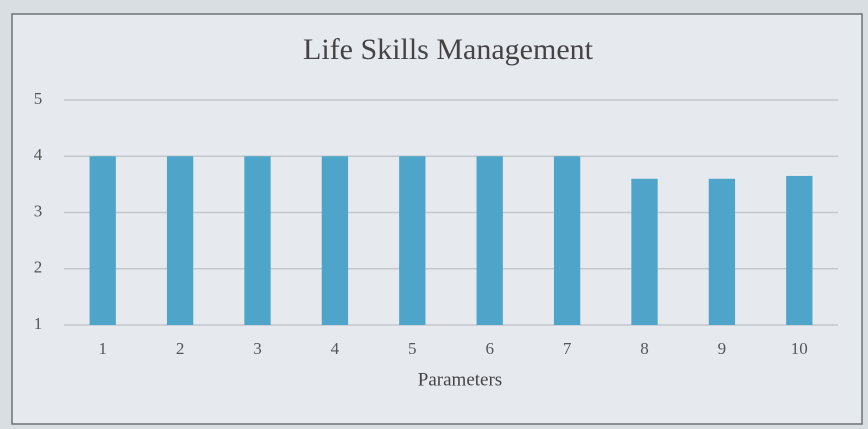 The image size is (868, 429). I want to click on x-tick-label: 7, so click(567, 348).